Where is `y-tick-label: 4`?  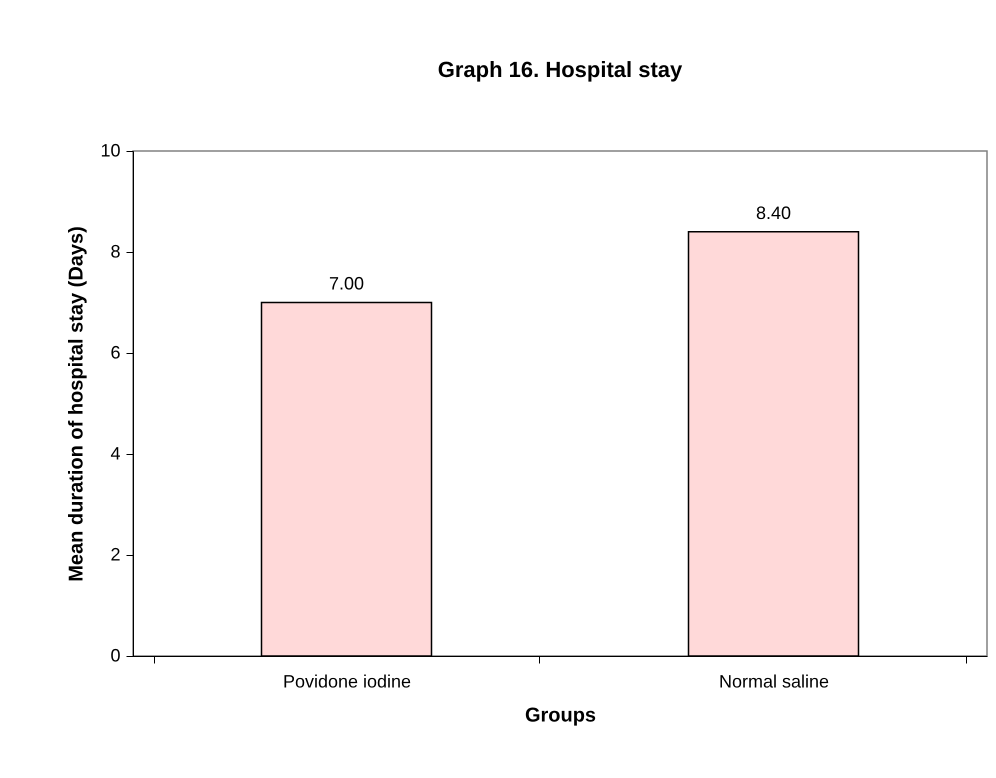 y-tick-label: 4 is located at coordinates (115, 454).